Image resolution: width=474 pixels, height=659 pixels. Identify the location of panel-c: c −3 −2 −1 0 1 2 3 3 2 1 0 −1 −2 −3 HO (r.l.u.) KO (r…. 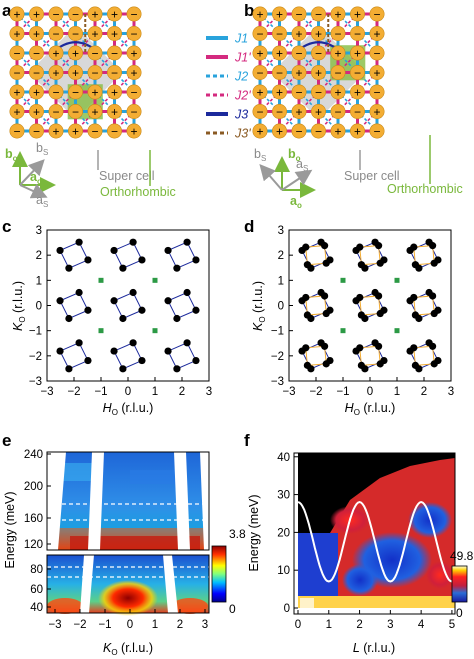
(107, 317).